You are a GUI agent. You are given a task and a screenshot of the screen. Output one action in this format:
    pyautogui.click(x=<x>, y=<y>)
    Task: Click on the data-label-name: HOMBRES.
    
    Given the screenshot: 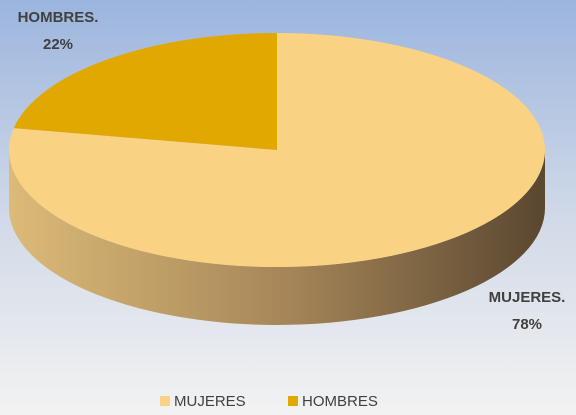 What is the action you would take?
    pyautogui.click(x=58, y=17)
    